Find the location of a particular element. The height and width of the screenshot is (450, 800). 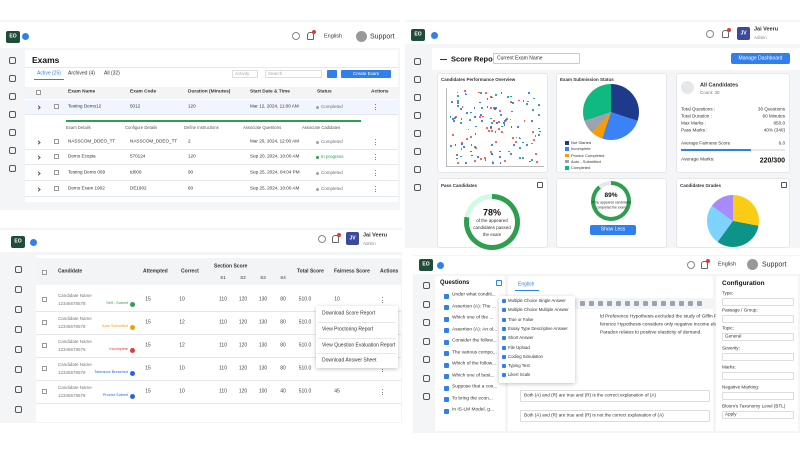

show-less-label: Show Less is located at coordinates (613, 229).